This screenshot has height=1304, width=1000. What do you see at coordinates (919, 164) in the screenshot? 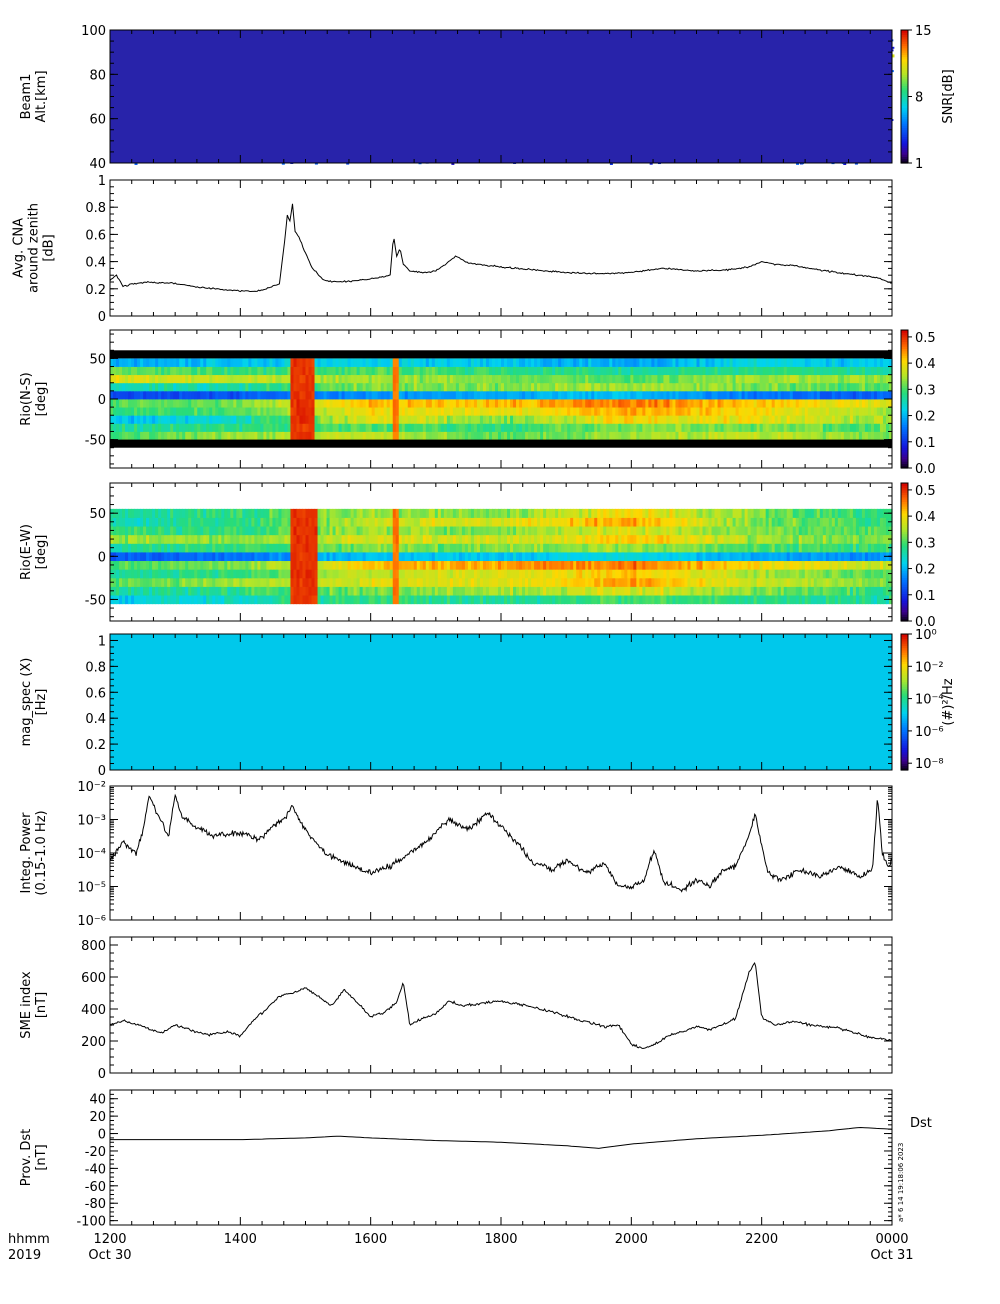
I see `colorbar-tick-label: 1` at bounding box center [919, 164].